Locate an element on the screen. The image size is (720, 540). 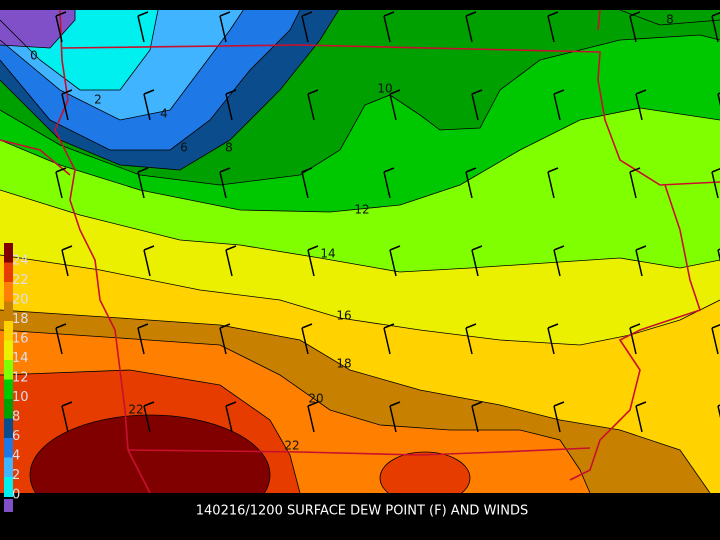
colorbar-label: 10 is located at coordinates (20, 397).